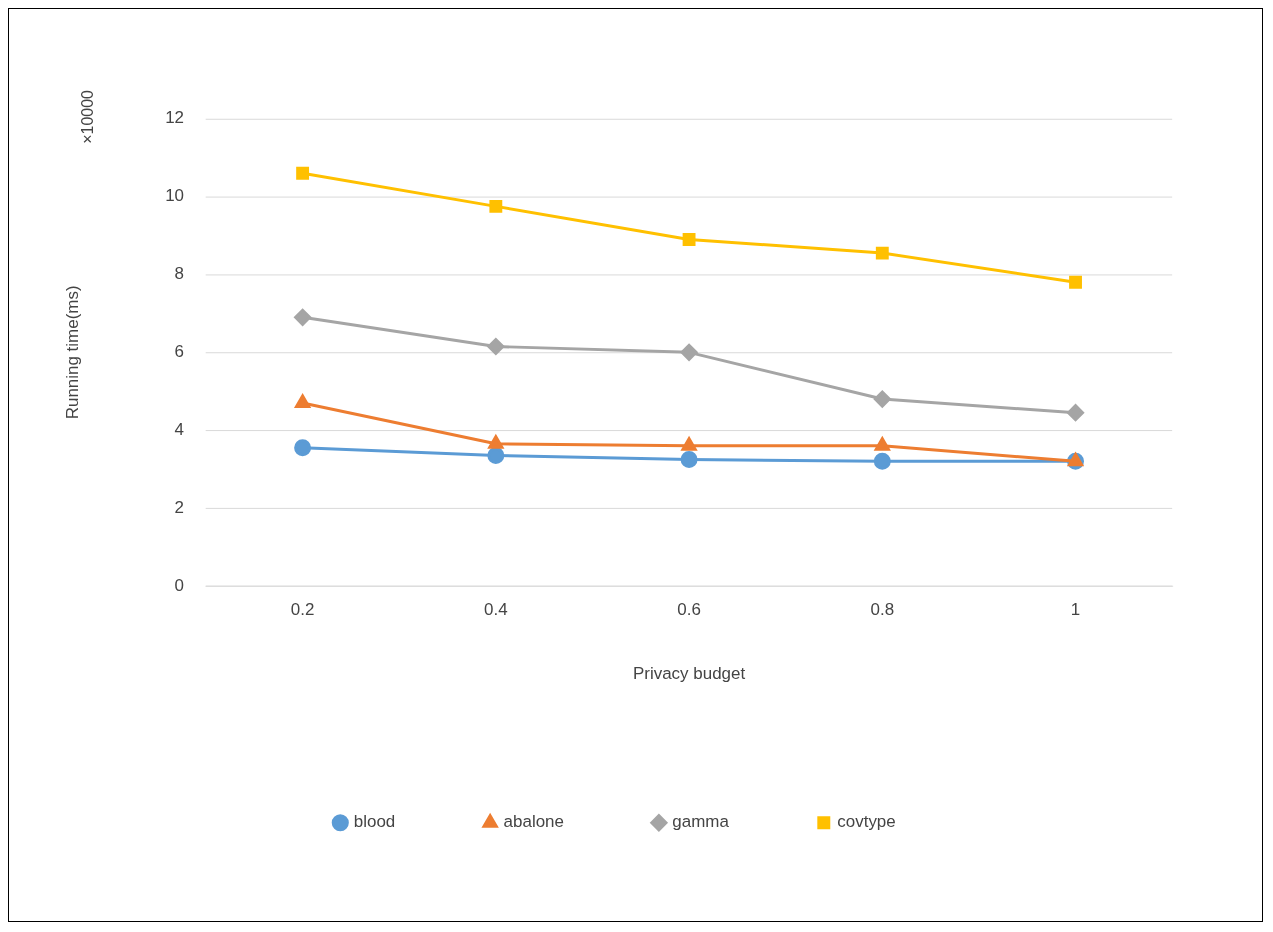 The height and width of the screenshot is (932, 1273). What do you see at coordinates (302, 609) in the screenshot?
I see `x-tick-label: 0.2` at bounding box center [302, 609].